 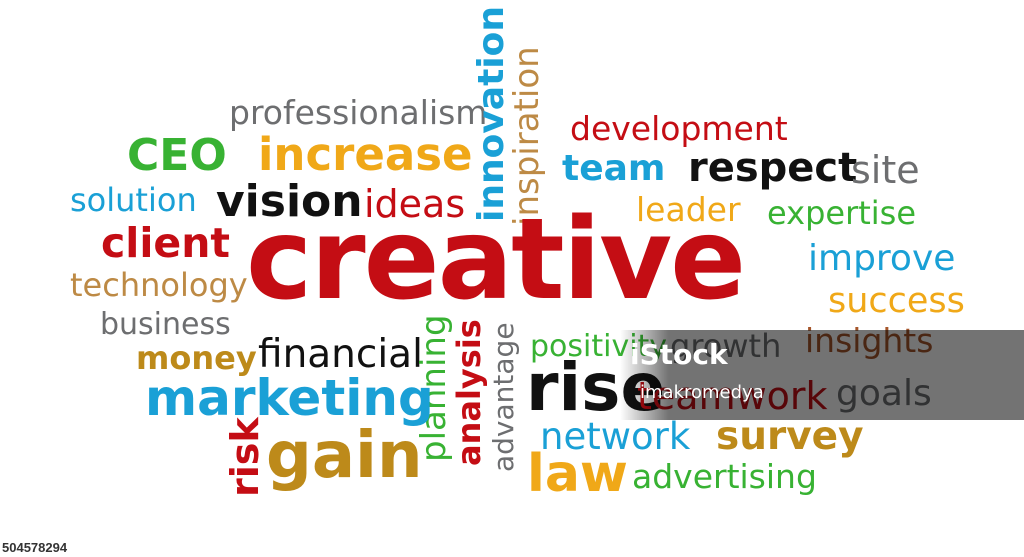 What do you see at coordinates (245, 457) in the screenshot?
I see `word-risk: risk` at bounding box center [245, 457].